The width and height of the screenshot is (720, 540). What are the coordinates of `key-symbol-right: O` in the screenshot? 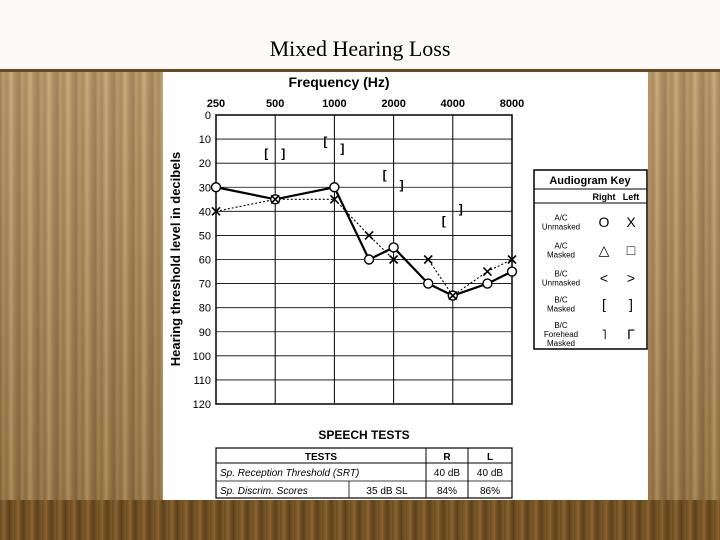 It's located at (604, 222).